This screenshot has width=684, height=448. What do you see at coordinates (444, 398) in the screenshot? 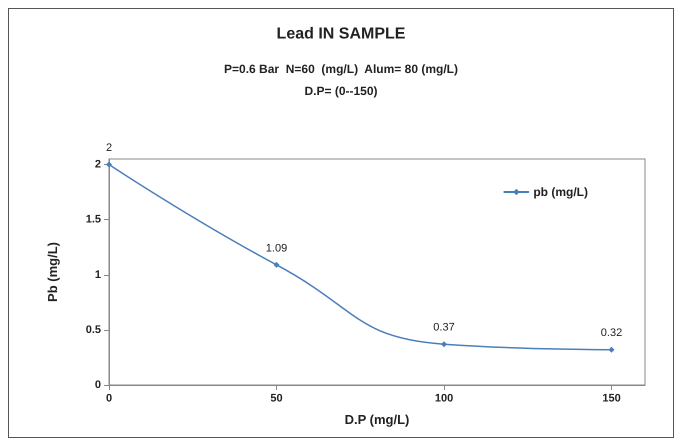
I see `x-tick-label: 100` at bounding box center [444, 398].